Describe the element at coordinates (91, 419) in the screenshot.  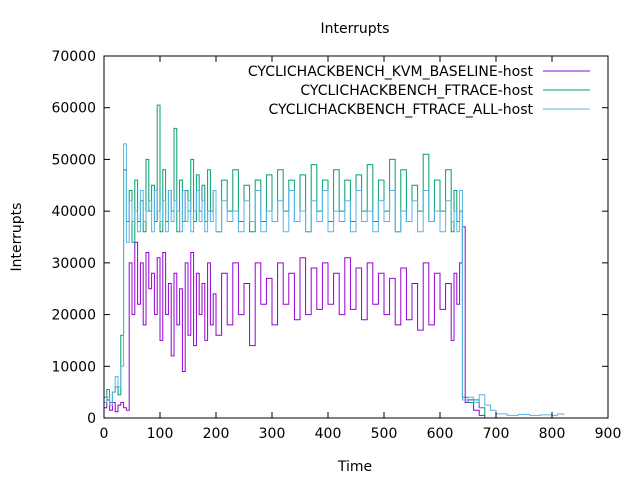
I see `y-tick-label: 0` at that location.